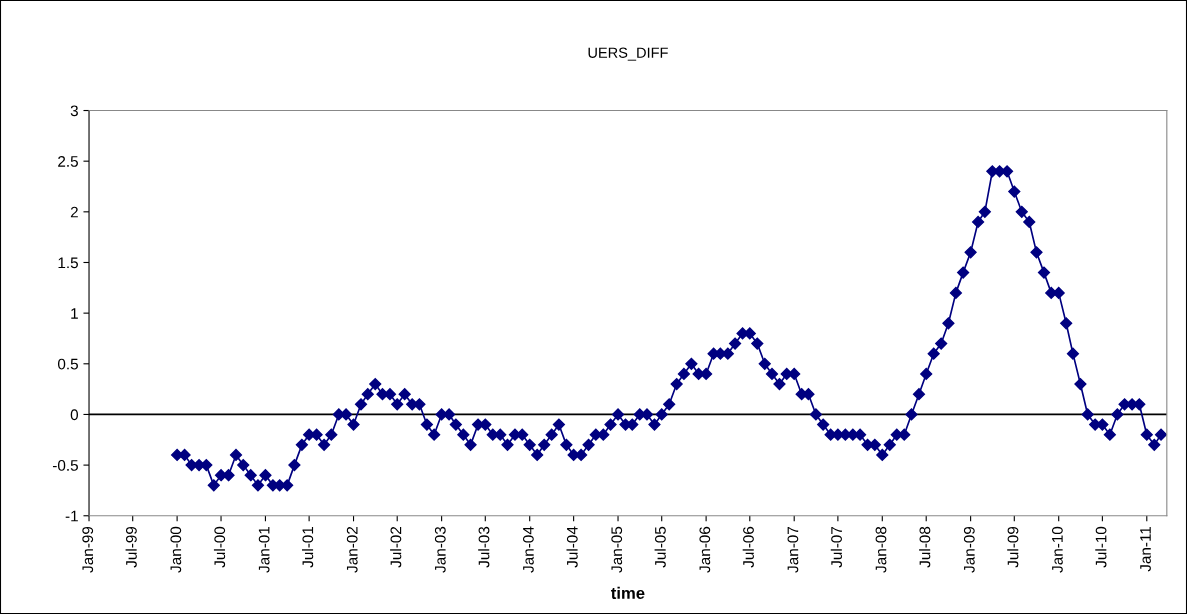 This screenshot has width=1187, height=614. Describe the element at coordinates (1101, 547) in the screenshot. I see `x-tick-label: Jul-10` at that location.